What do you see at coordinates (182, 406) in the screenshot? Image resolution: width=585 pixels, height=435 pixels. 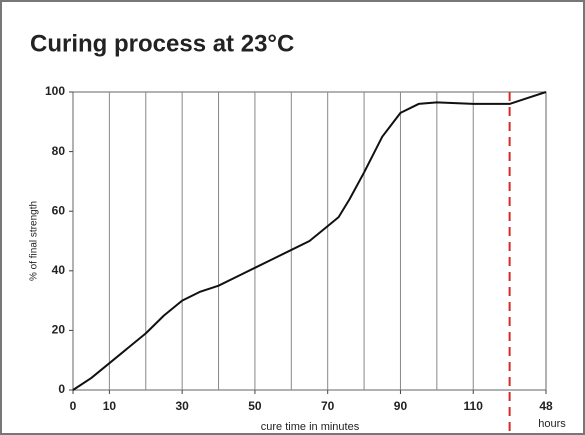 I see `x-tick-label: 30` at bounding box center [182, 406].